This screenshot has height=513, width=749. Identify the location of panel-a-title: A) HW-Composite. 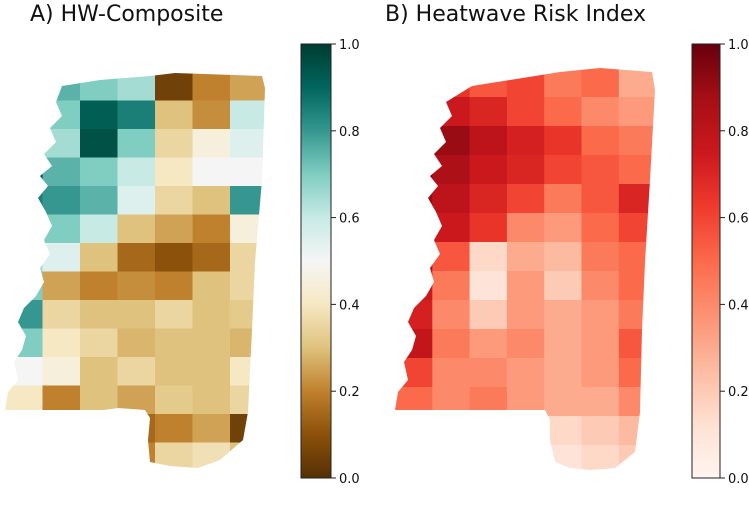
(127, 14).